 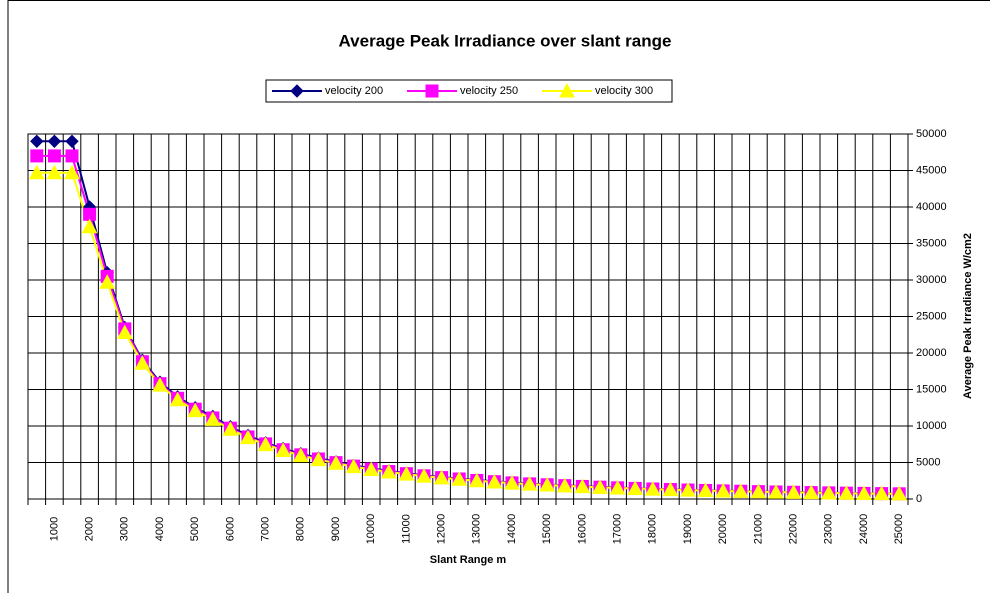 I want to click on y-tick-label: 25000, so click(x=931, y=316).